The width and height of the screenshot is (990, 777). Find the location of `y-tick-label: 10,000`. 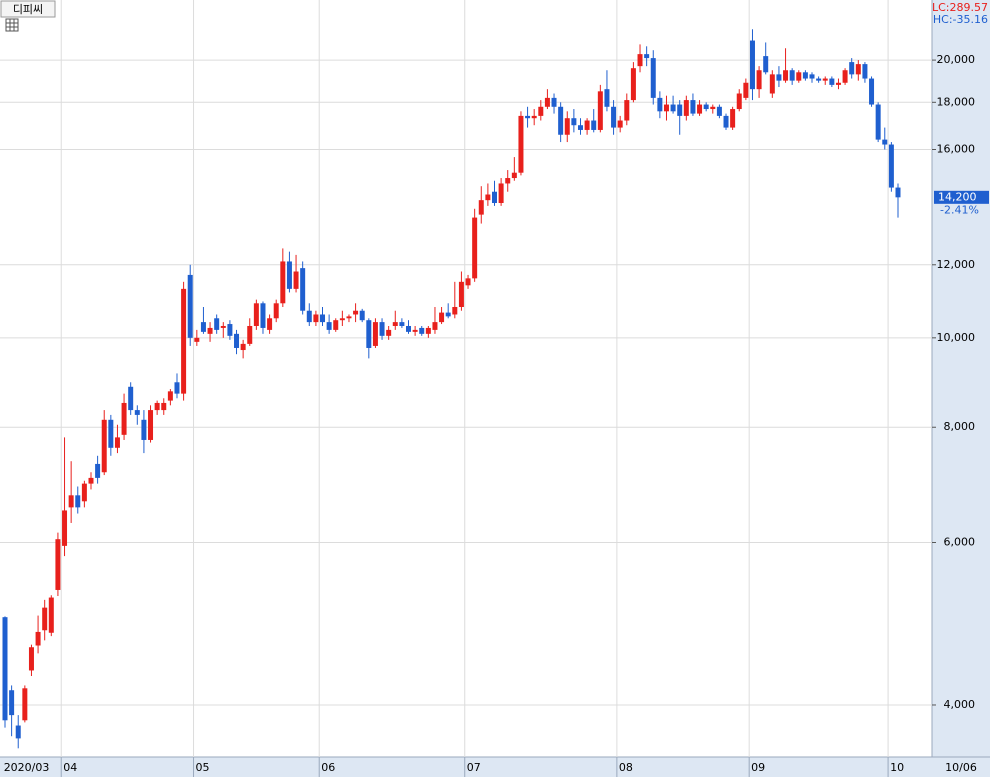

y-tick-label: 10,000 is located at coordinates (956, 337).